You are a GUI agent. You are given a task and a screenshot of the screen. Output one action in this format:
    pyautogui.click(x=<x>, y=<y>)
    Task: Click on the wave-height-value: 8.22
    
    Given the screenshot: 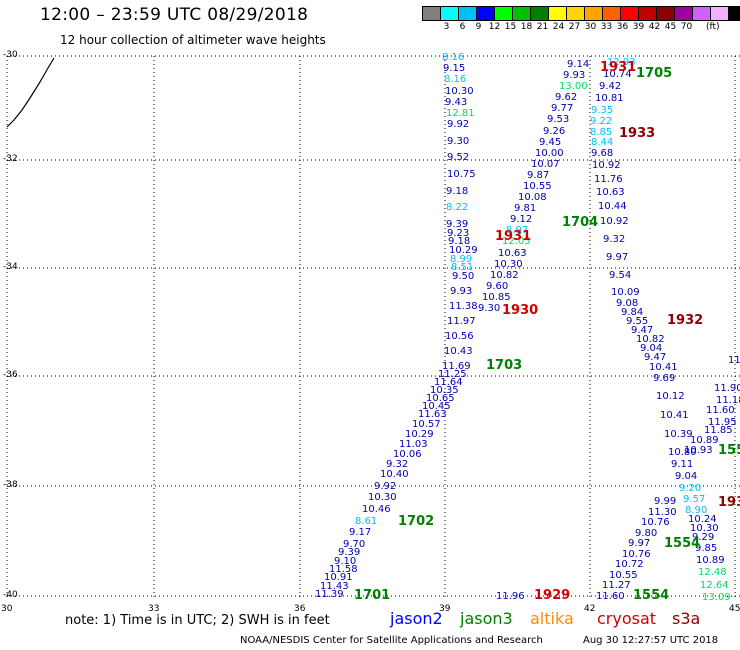 What is the action you would take?
    pyautogui.click(x=457, y=207)
    